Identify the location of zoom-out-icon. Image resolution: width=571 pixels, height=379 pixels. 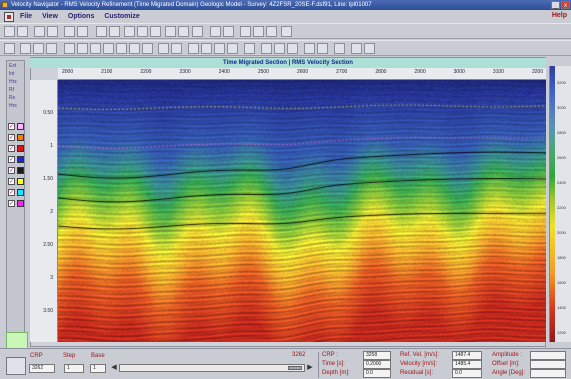
(52, 31).